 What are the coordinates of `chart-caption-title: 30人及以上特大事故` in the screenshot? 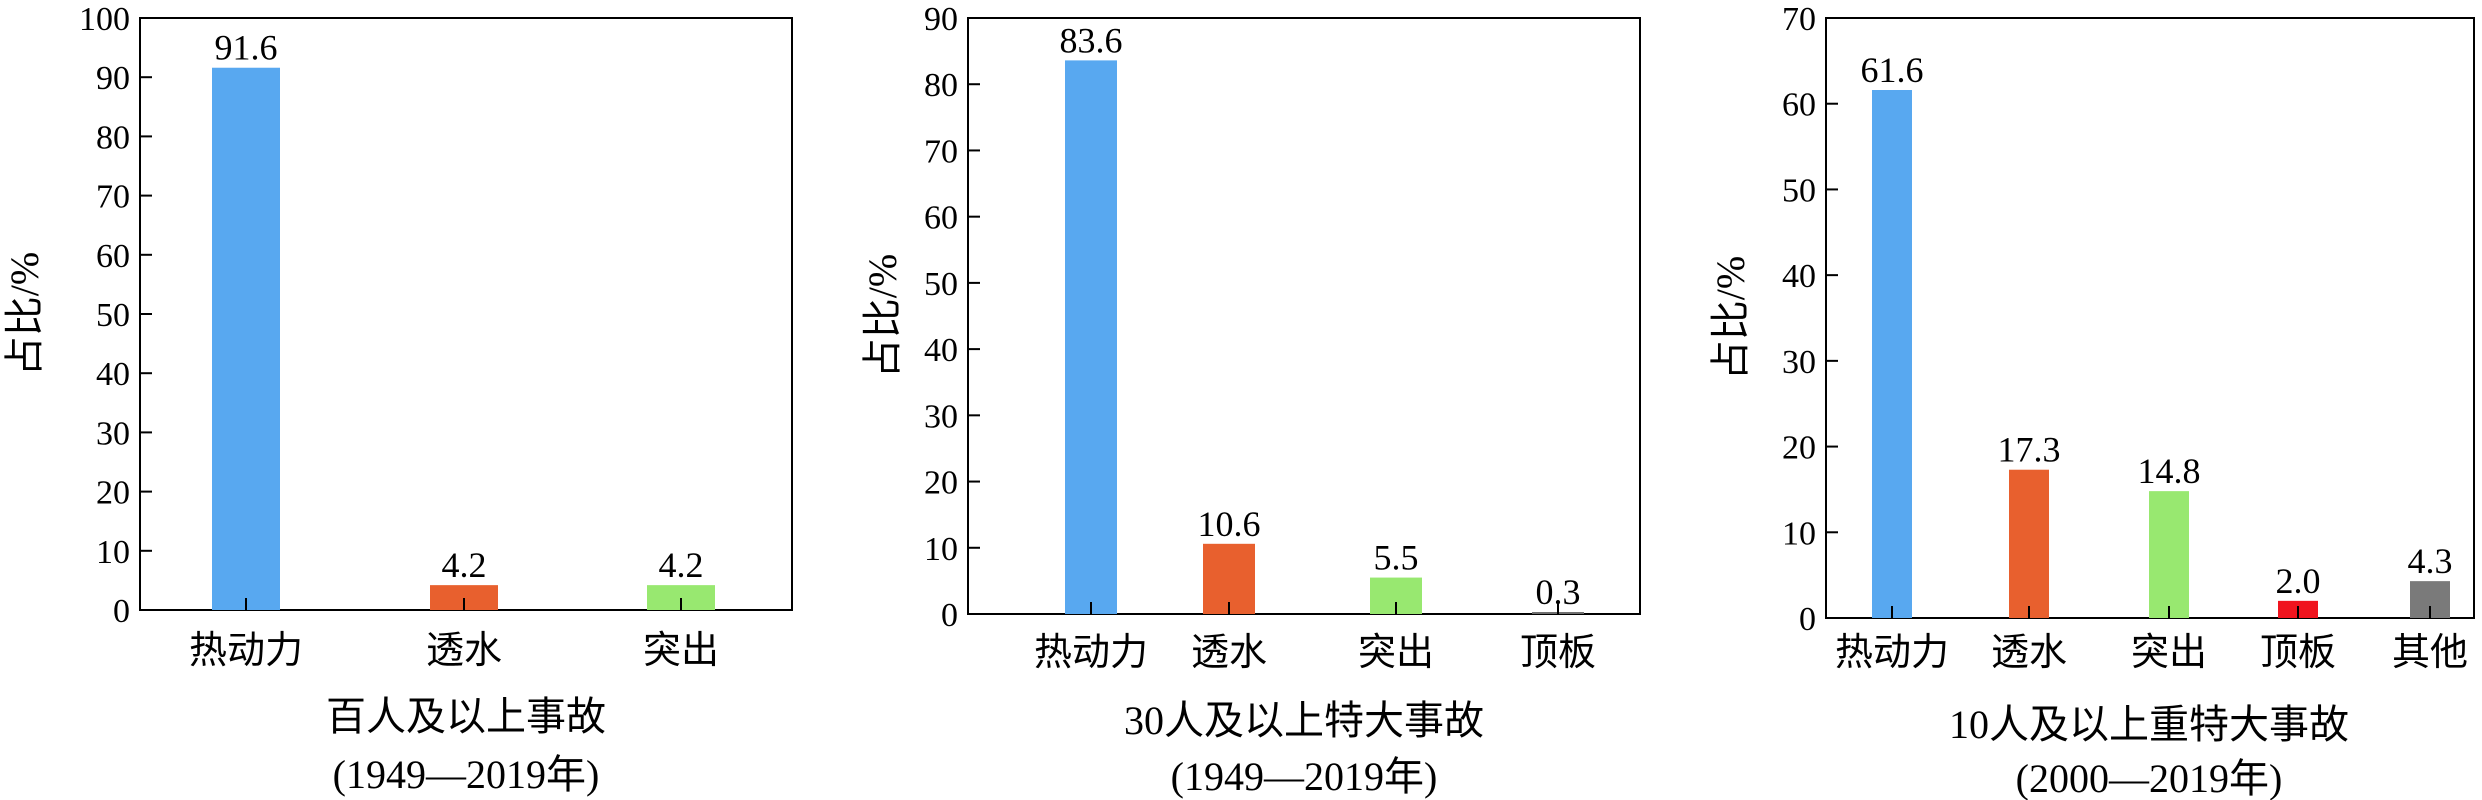 It's located at (1304, 720).